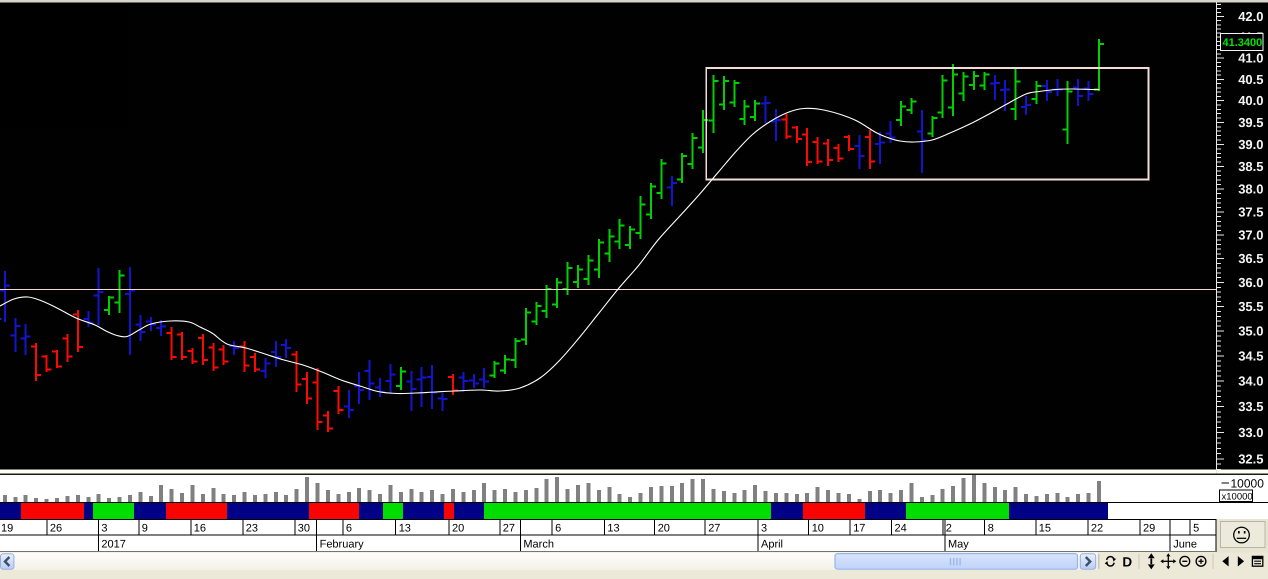 The height and width of the screenshot is (579, 1268). I want to click on svg-text: April, so click(772, 545).